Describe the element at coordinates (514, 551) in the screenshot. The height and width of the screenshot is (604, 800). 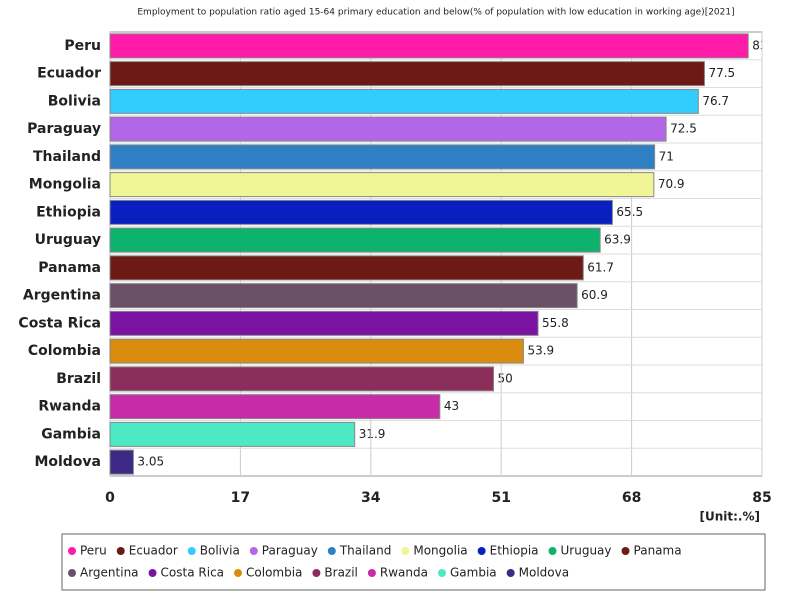
I see `legend-label: Ethiopia` at that location.